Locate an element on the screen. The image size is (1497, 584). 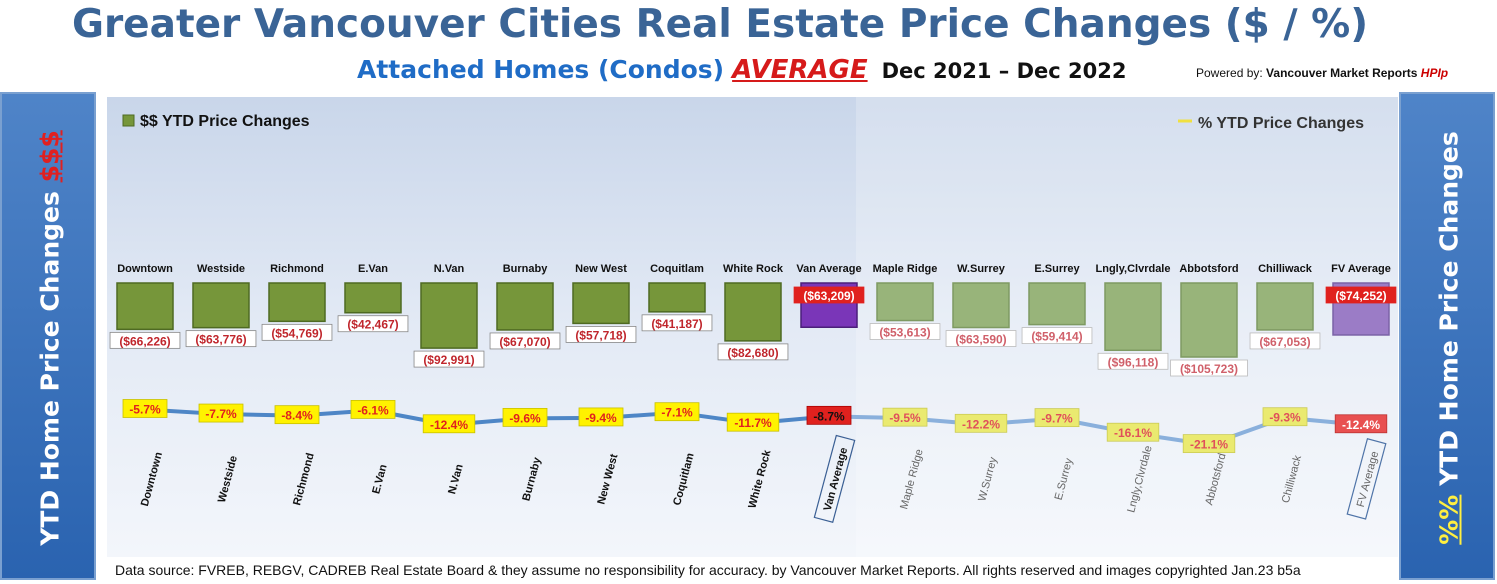
percent-value-label-richmond: -8.4% is located at coordinates (297, 416).